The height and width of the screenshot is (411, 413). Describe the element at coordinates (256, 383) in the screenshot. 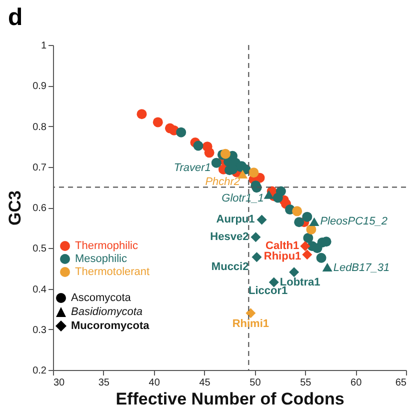

I see `x-tick-label: 50` at that location.